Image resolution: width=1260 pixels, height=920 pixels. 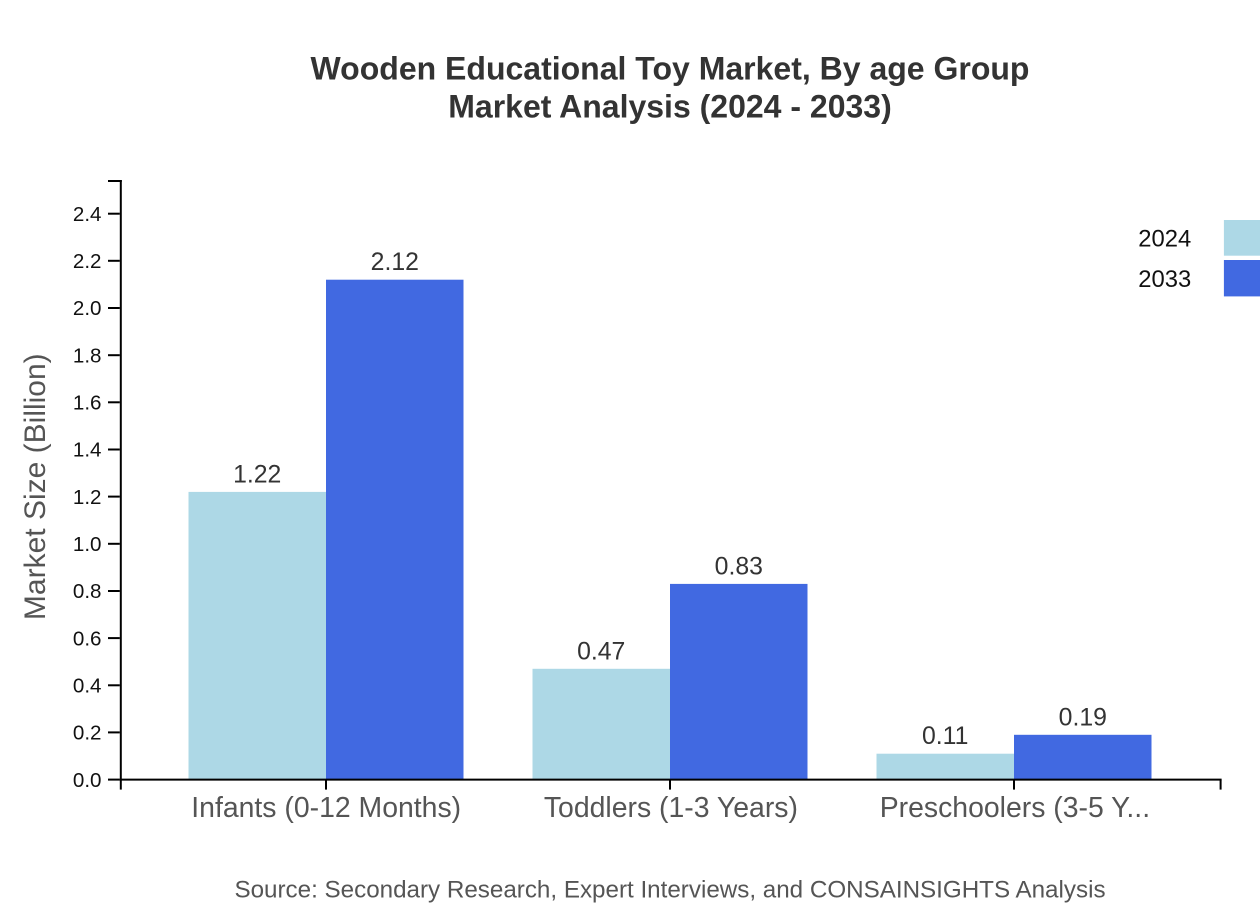 What do you see at coordinates (671, 808) in the screenshot?
I see `svg-text: Toddlers (1-3 Years)` at bounding box center [671, 808].